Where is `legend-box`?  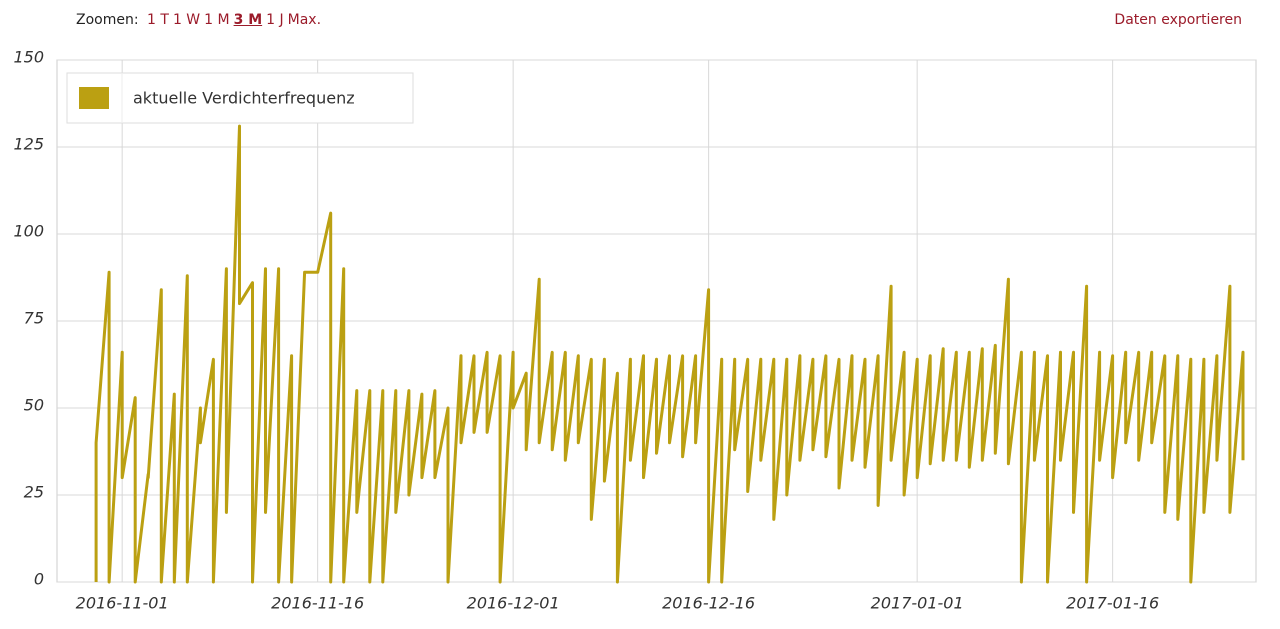
legend-box is located at coordinates (240, 98).